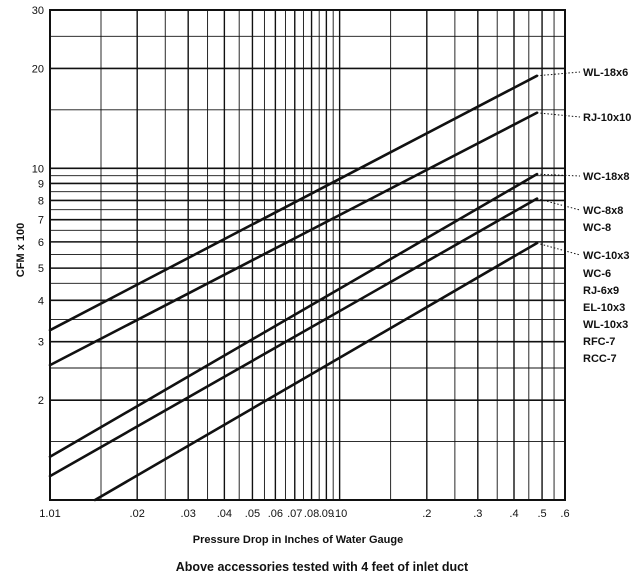 The width and height of the screenshot is (644, 578). Describe the element at coordinates (326, 514) in the screenshot. I see `x-tick-label: .09` at that location.